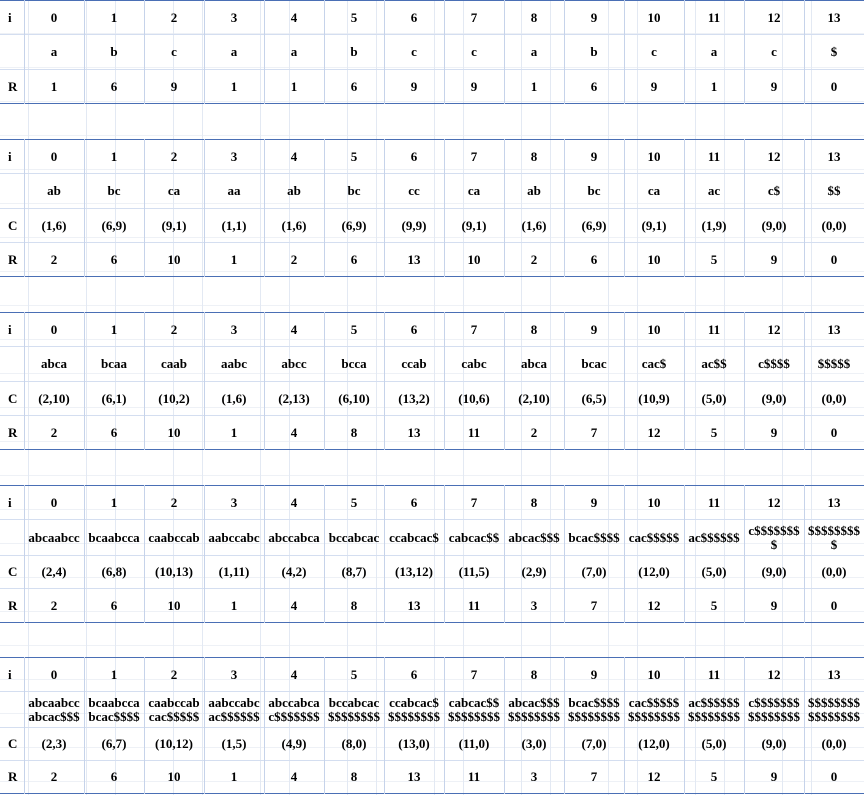 This screenshot has height=795, width=864. Describe the element at coordinates (113, 191) in the screenshot. I see `table-cell: bc` at that location.